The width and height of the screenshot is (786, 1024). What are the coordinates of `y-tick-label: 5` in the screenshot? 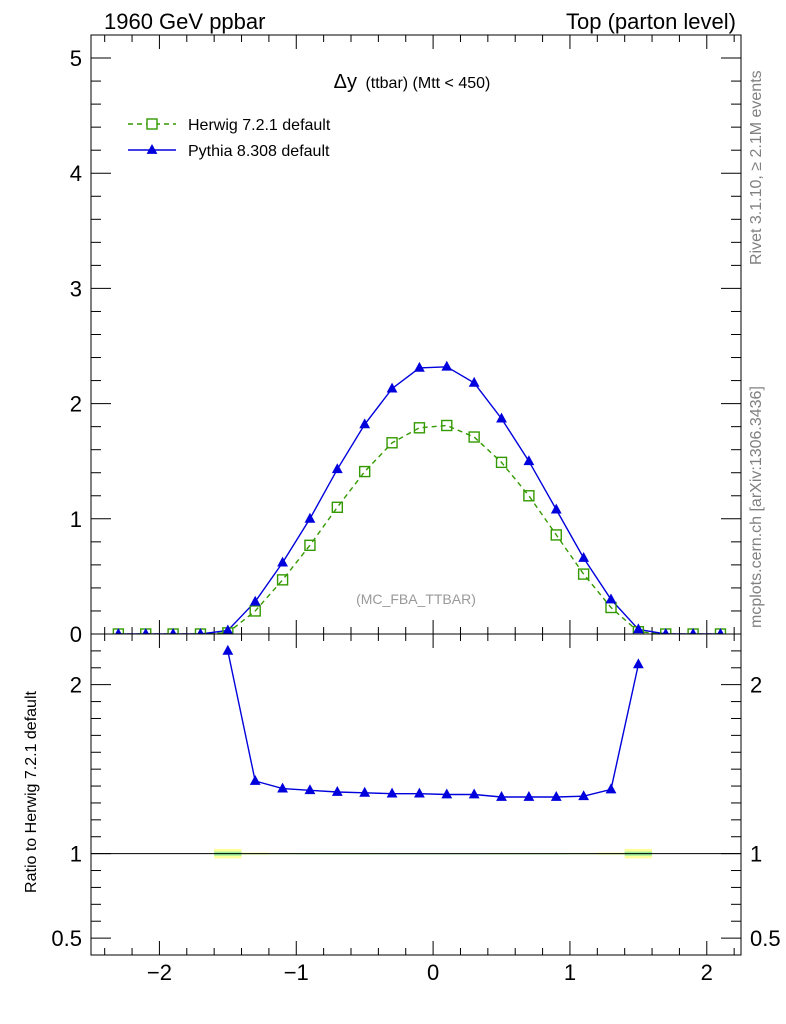 It's located at (76, 58).